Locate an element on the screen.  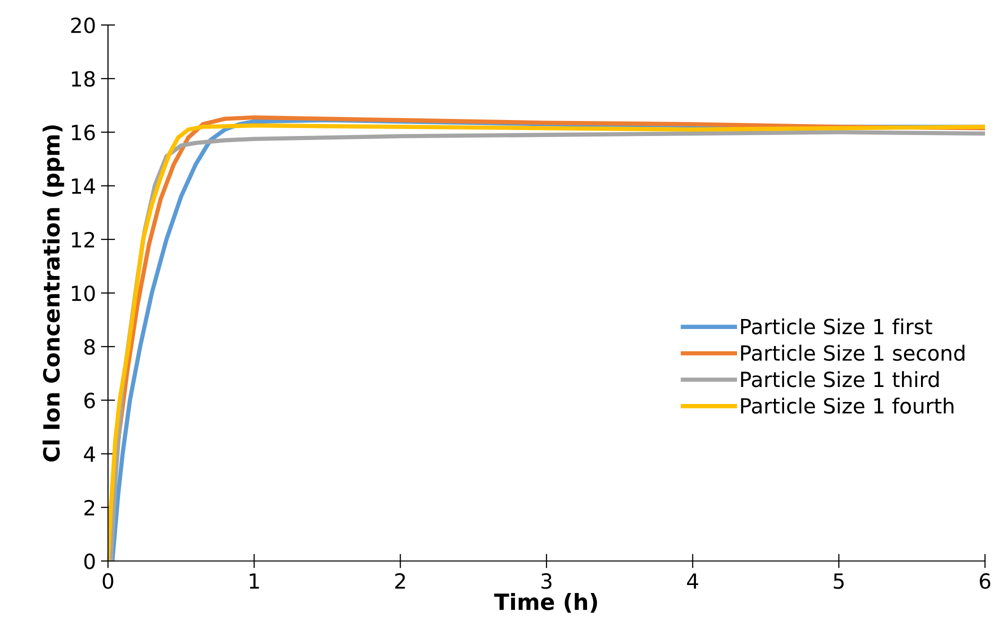
y-axis-title: Cl Ion Concentration (ppm) is located at coordinates (53, 293).